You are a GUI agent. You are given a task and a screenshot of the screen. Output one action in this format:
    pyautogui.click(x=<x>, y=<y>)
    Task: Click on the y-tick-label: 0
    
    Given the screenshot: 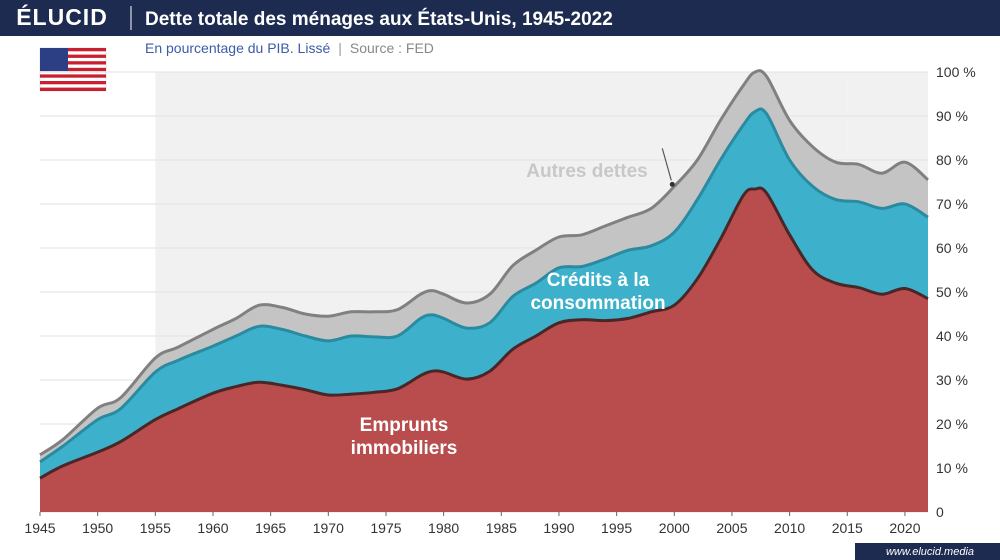 What is the action you would take?
    pyautogui.click(x=940, y=512)
    